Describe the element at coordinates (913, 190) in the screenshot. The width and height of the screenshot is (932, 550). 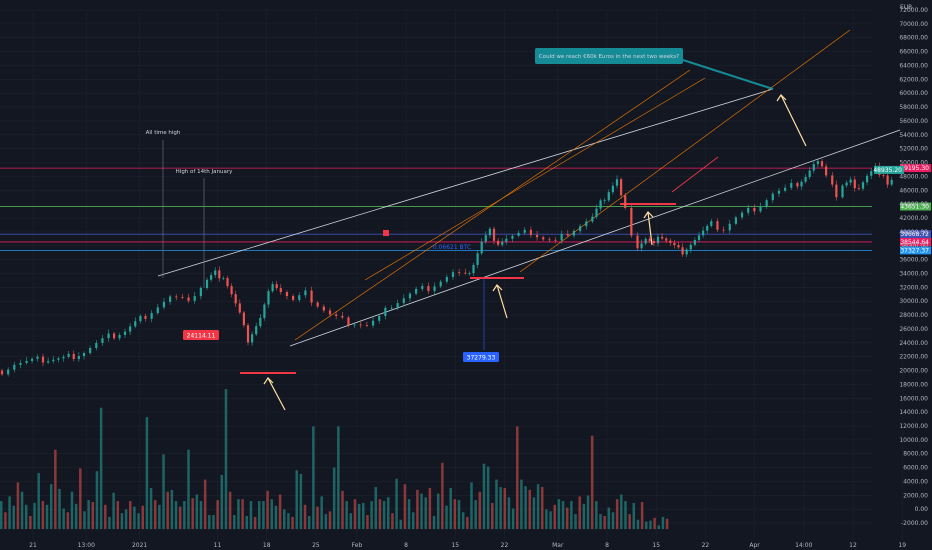
I see `y-tick-label: 46000.00` at that location.